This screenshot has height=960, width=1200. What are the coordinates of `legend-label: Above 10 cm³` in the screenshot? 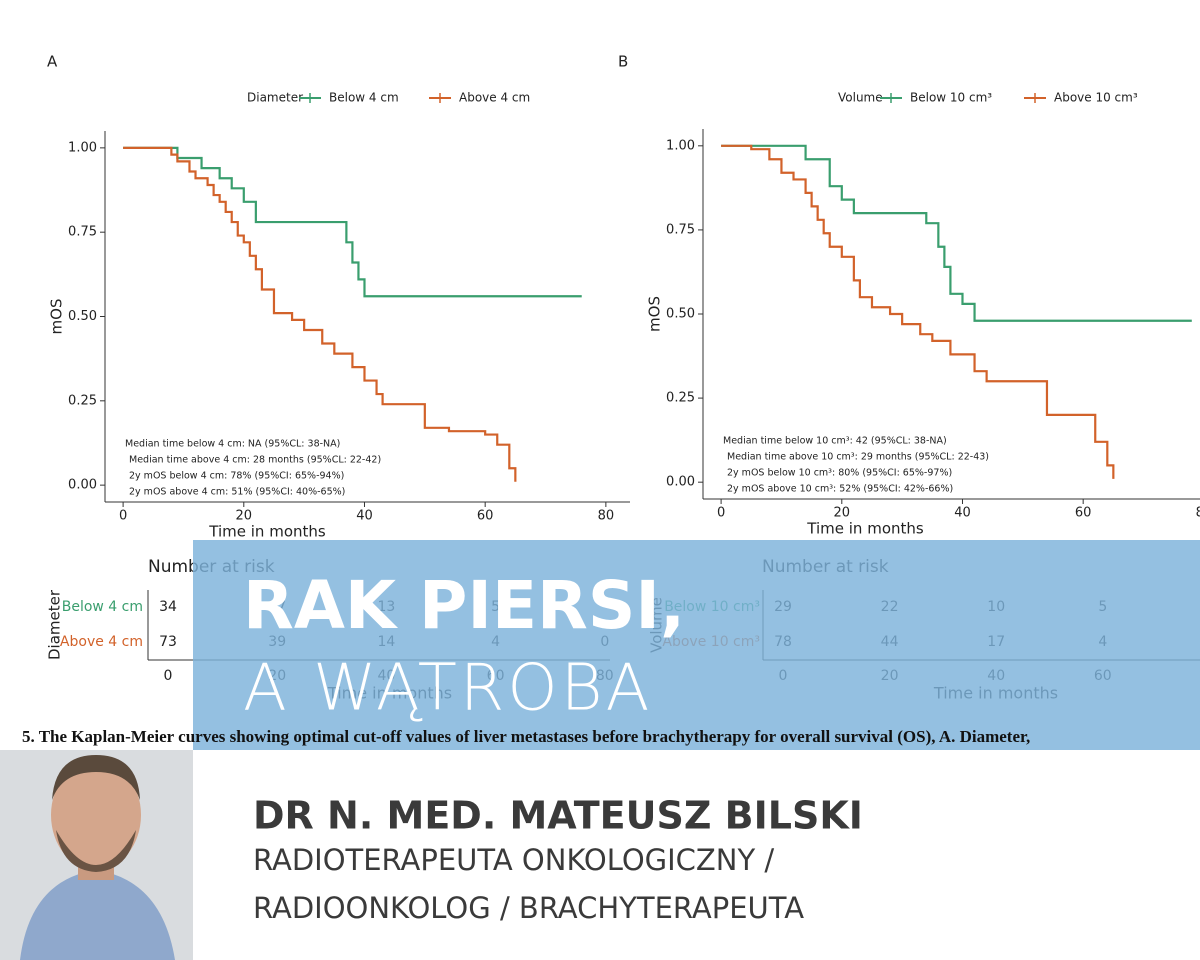 It's located at (1096, 98).